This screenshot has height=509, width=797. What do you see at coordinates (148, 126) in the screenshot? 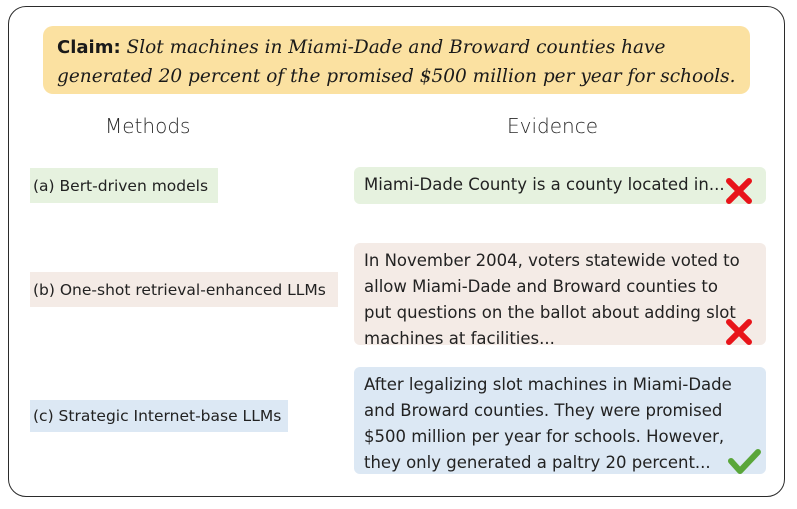
I see `methods-header: Methods` at bounding box center [148, 126].